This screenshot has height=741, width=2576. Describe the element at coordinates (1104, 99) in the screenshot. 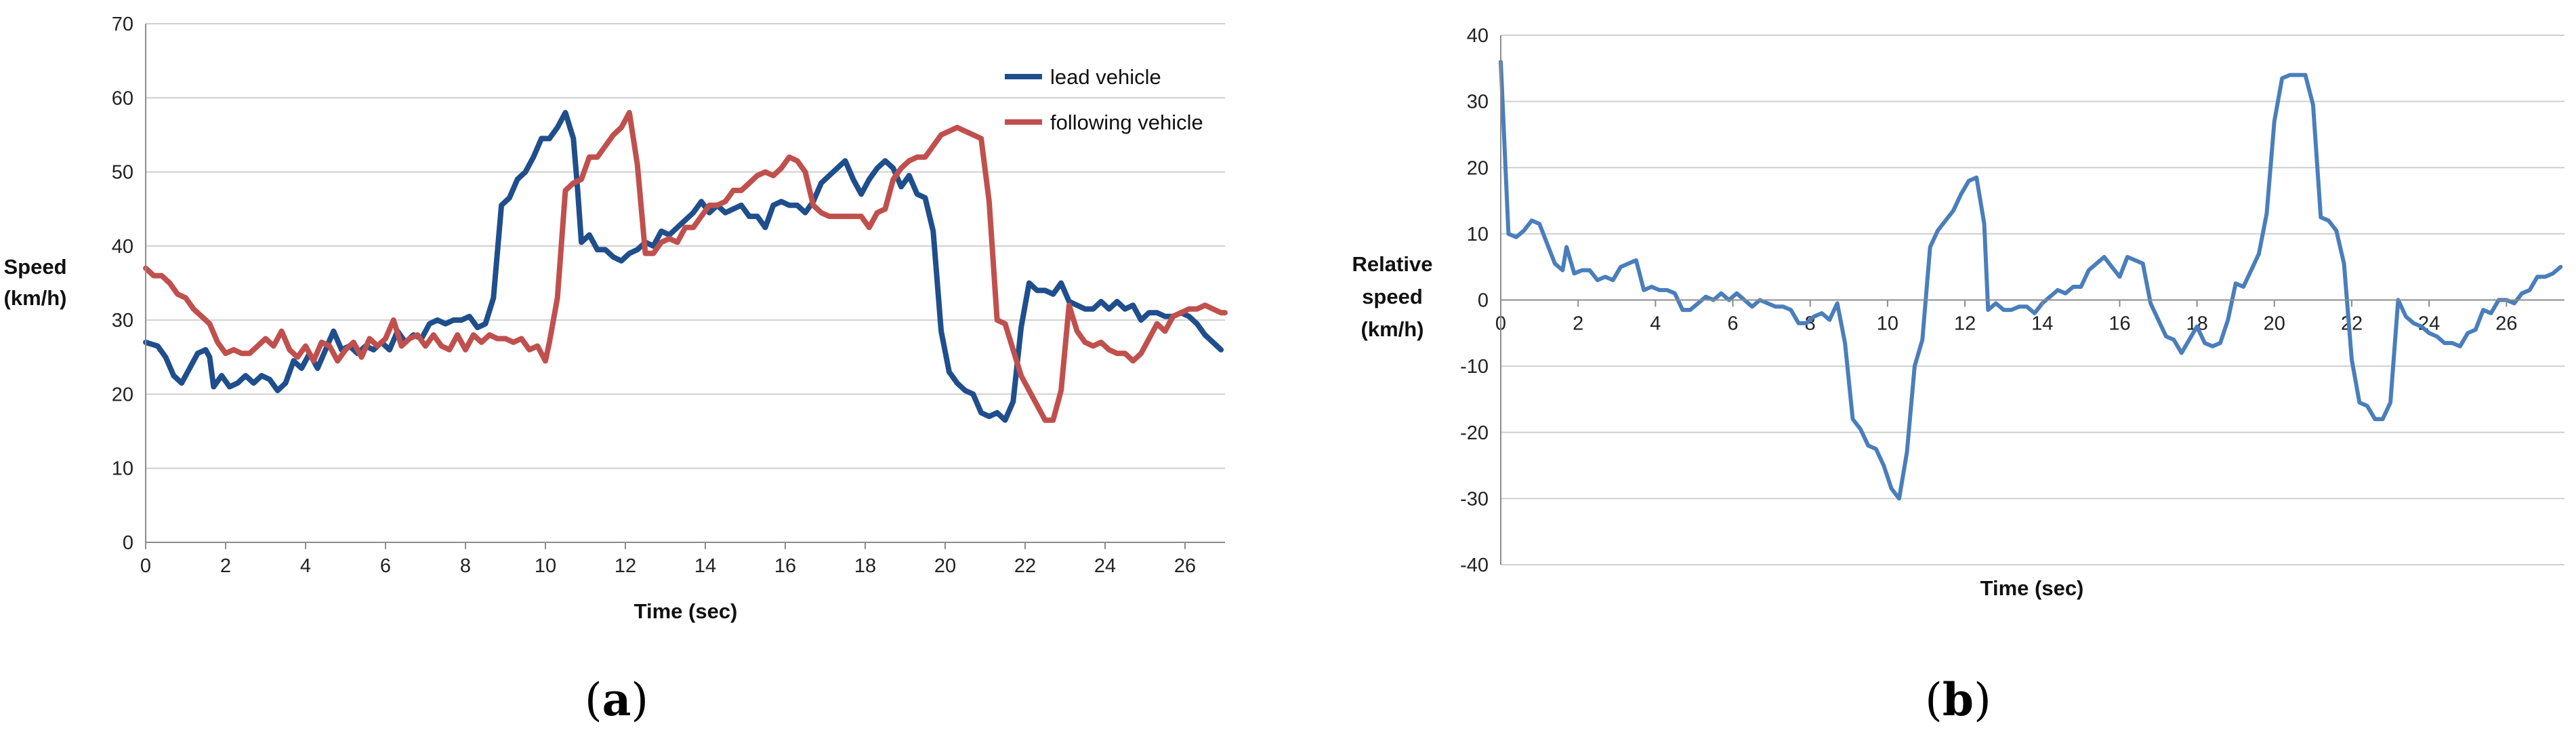

I see `chart-a-legend: lead vehicle following vehicle` at that location.